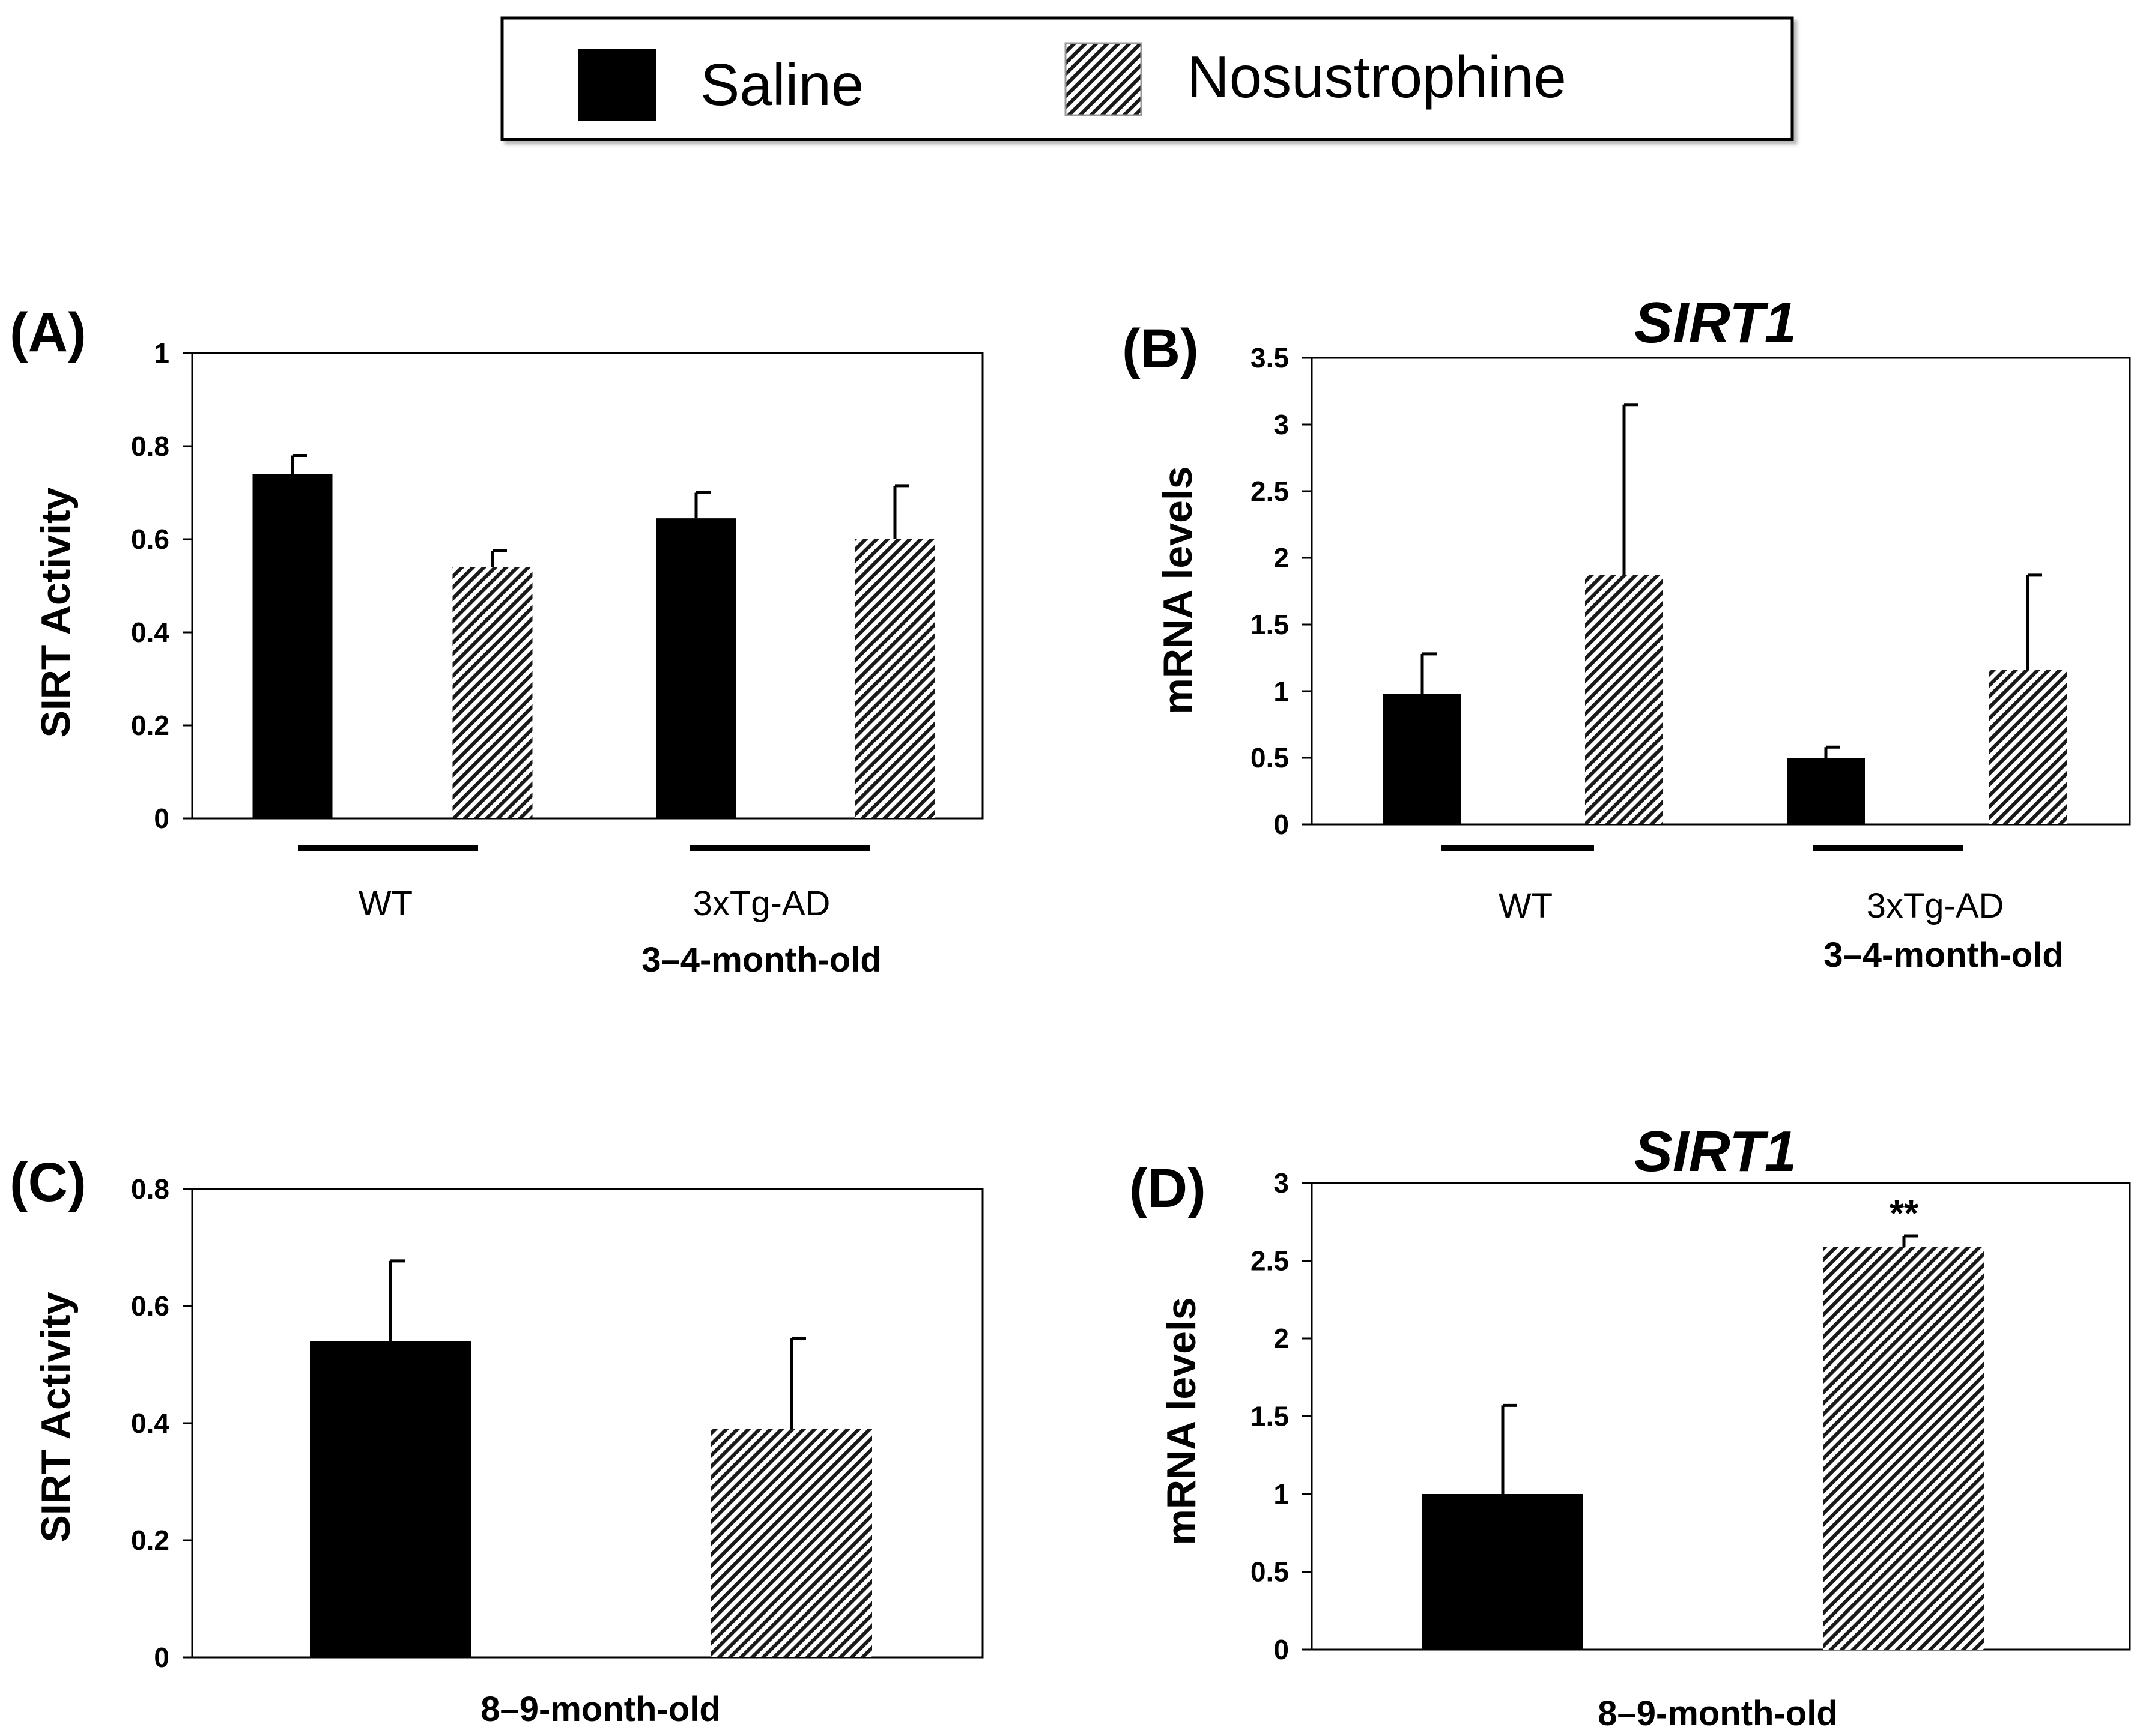 The width and height of the screenshot is (2143, 1736). What do you see at coordinates (1160, 349) in the screenshot?
I see `panel-letter: (B)` at bounding box center [1160, 349].